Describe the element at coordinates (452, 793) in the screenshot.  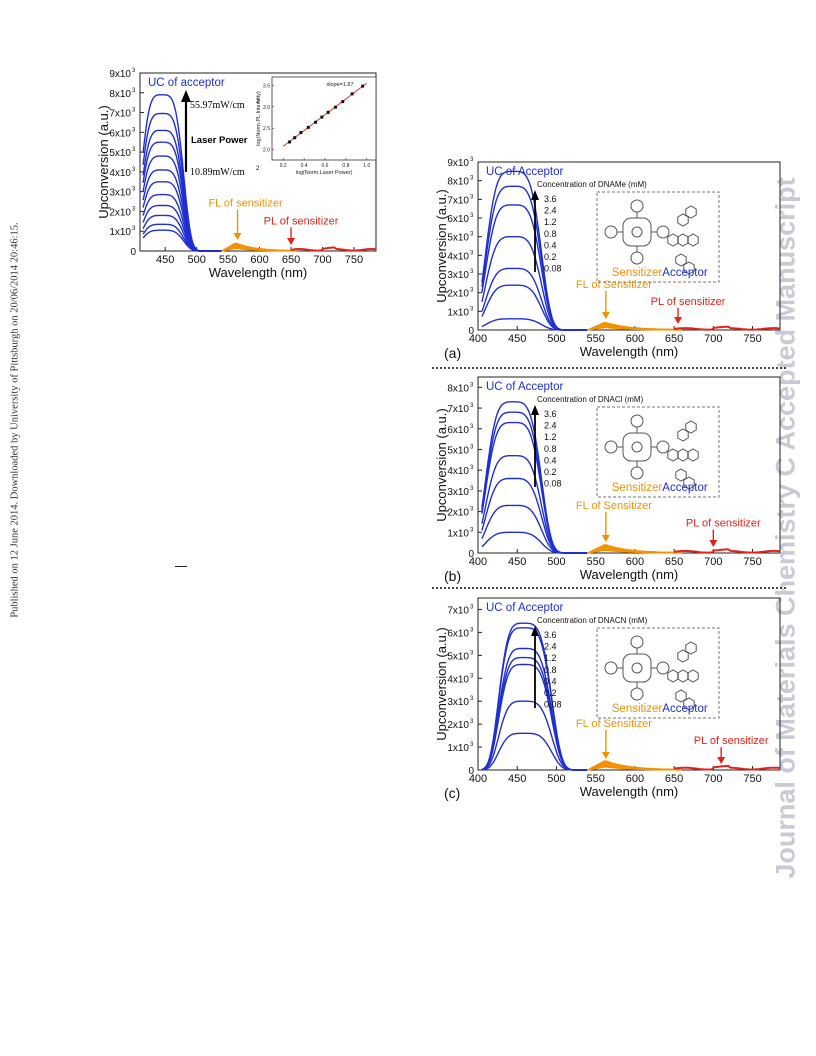
I see `panel-label: (c)` at that location.